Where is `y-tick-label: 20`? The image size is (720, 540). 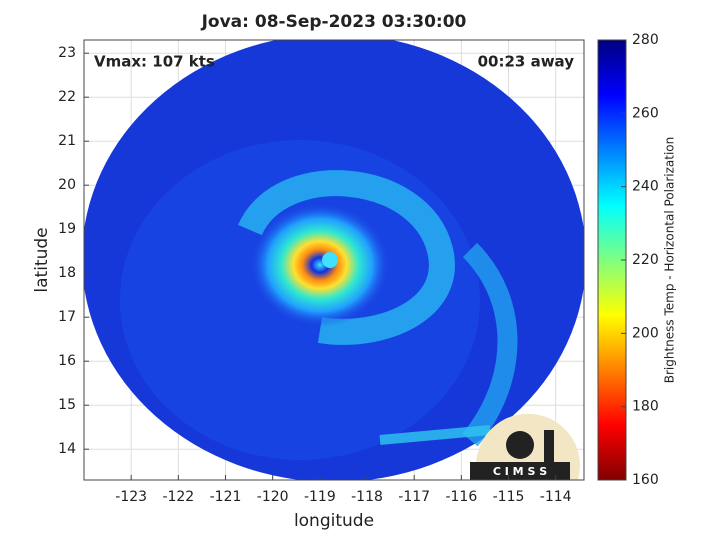
y-tick-label: 20 is located at coordinates (67, 185).